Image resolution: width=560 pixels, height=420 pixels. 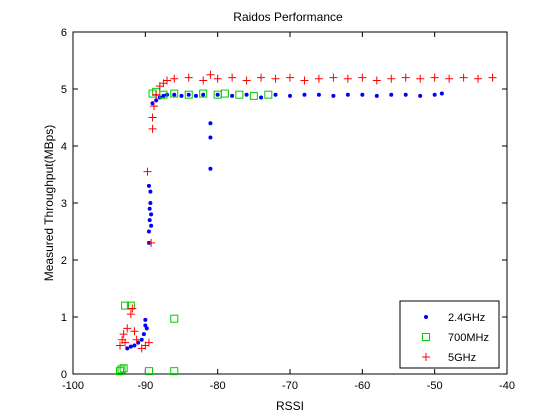 What do you see at coordinates (64, 33) in the screenshot?
I see `y-tick-label: 6` at bounding box center [64, 33].